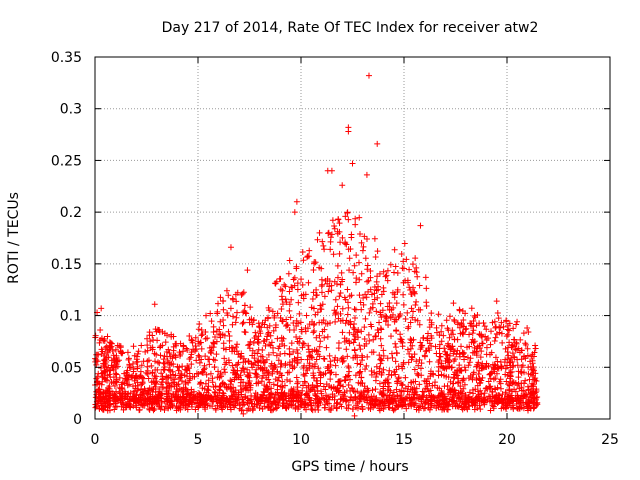 The width and height of the screenshot is (640, 480). What do you see at coordinates (95, 440) in the screenshot?
I see `x-tick-label: 0` at bounding box center [95, 440].